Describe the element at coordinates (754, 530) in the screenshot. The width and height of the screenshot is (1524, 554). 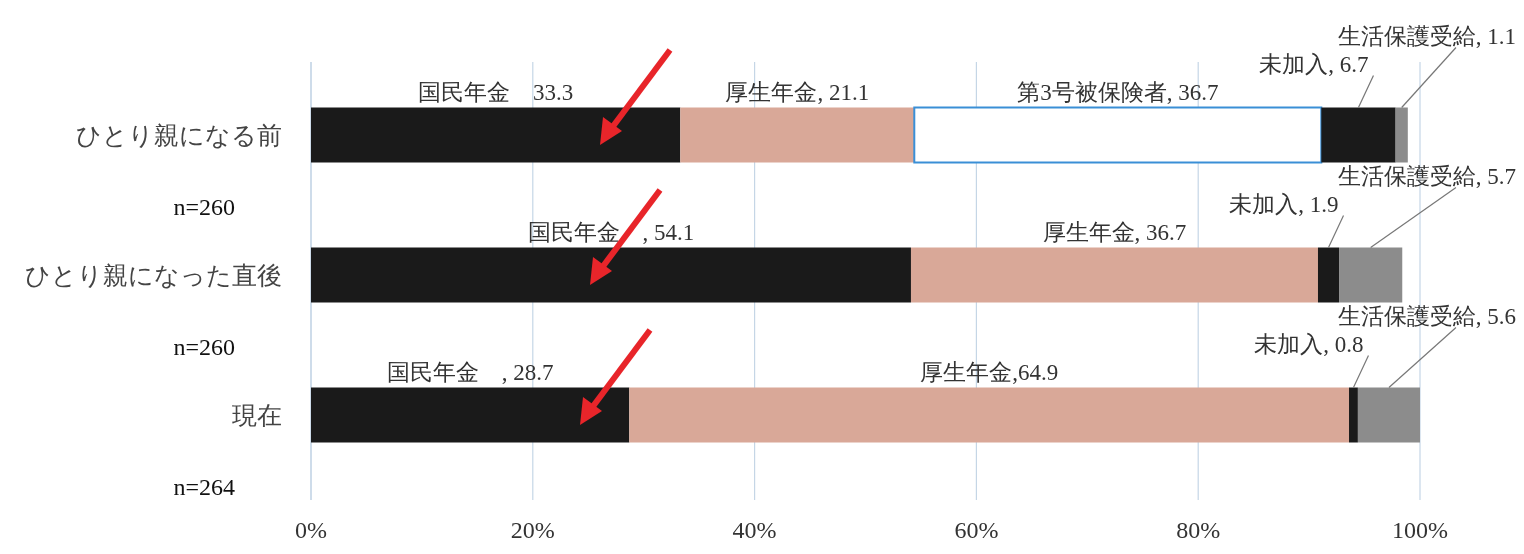
I see `x-tick-label: 40%` at that location.